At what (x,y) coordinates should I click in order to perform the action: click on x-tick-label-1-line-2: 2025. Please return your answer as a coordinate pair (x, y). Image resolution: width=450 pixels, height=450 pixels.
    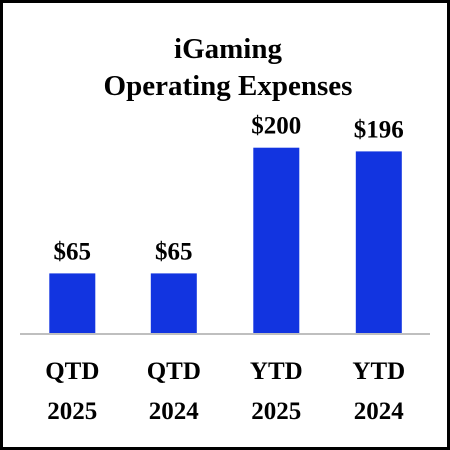
    Looking at the image, I should click on (72, 411).